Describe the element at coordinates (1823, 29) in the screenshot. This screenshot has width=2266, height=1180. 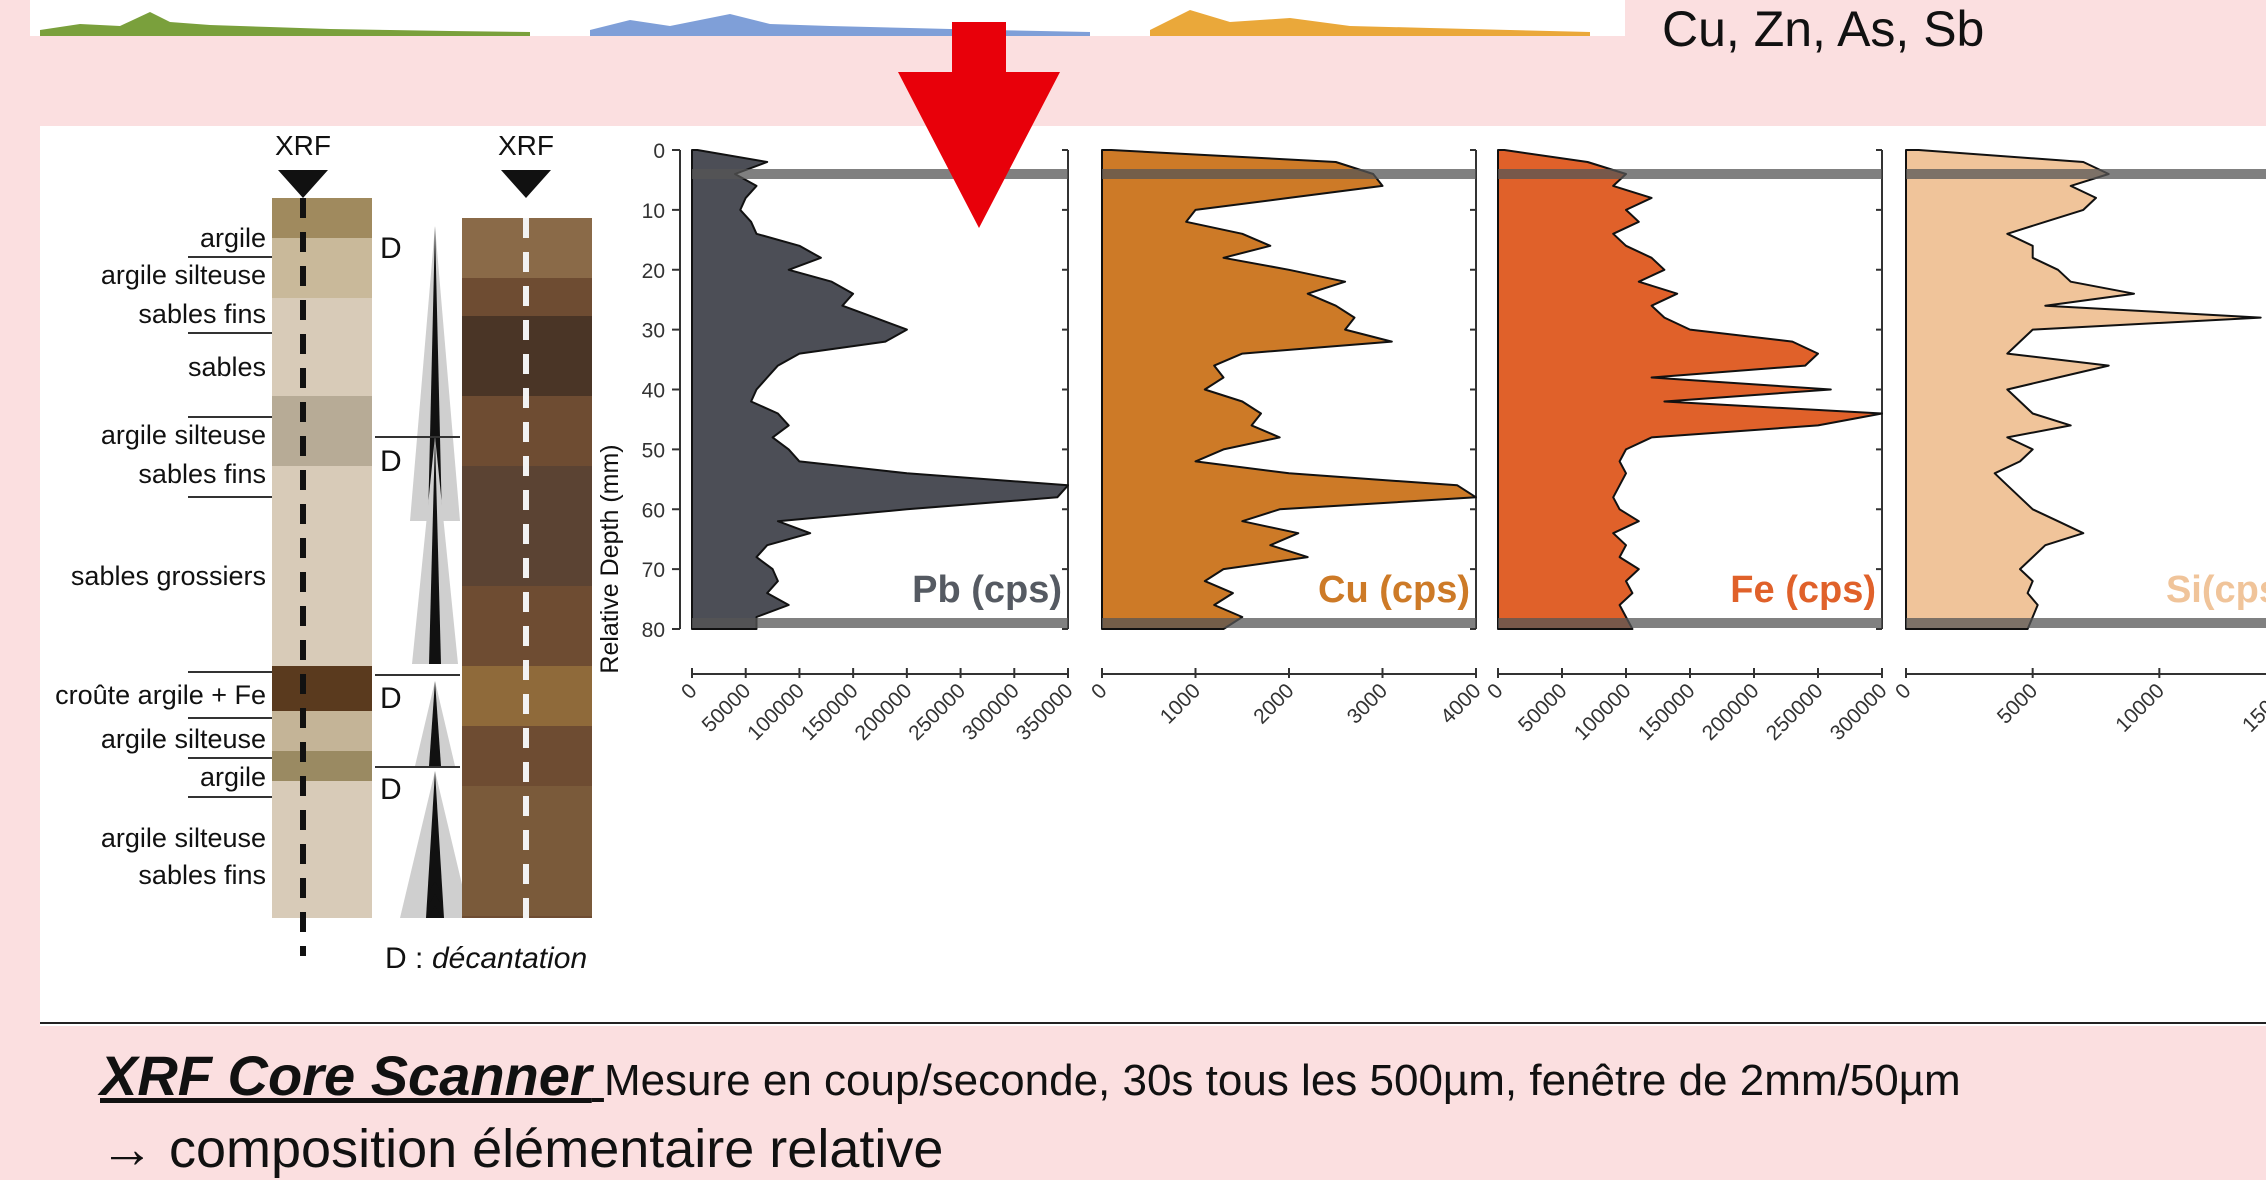
I see `element-list: Cu, Zn, As, Sb` at that location.